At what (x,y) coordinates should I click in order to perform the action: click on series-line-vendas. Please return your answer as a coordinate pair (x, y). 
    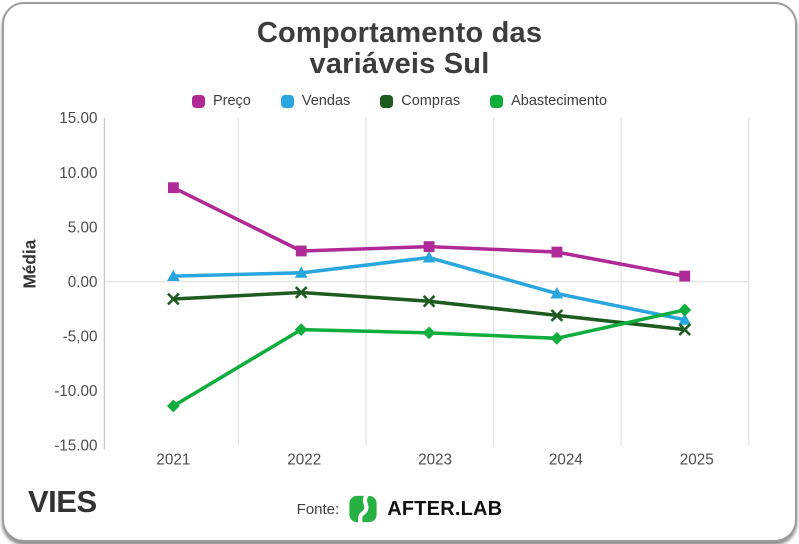
    Looking at the image, I should click on (429, 288).